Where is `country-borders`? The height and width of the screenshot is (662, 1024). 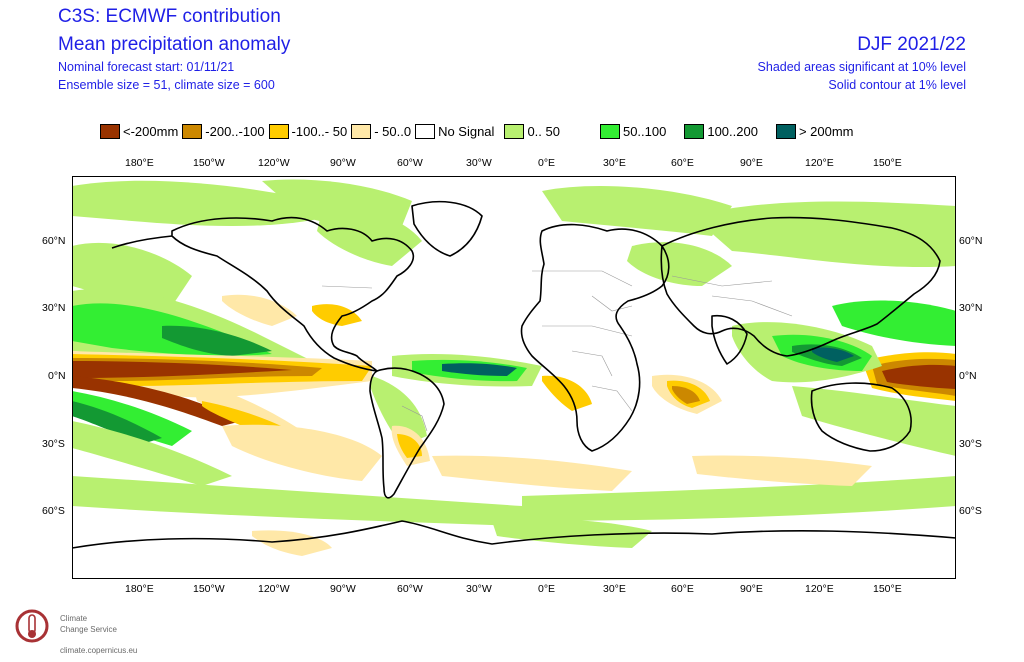
country-borders is located at coordinates (557, 351).